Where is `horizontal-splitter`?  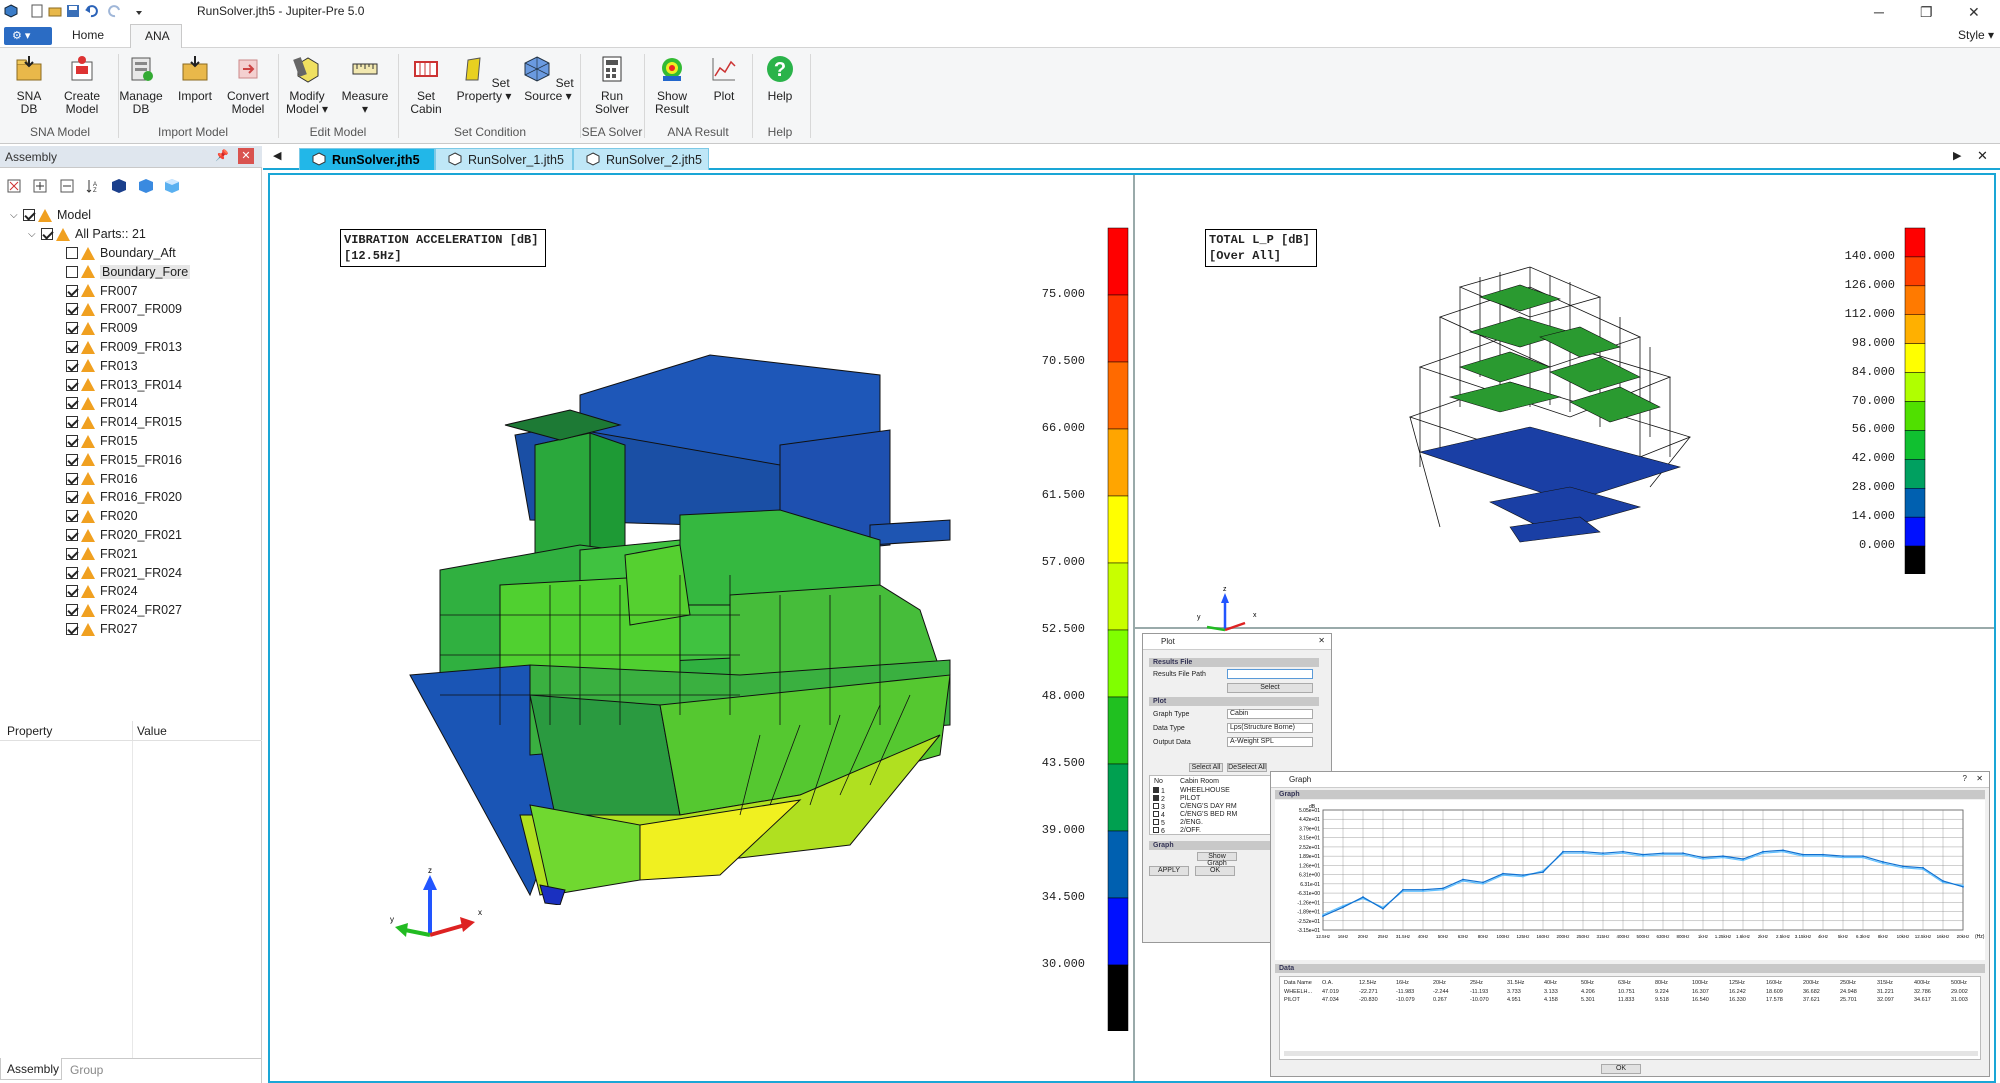 horizontal-splitter is located at coordinates (1564, 628).